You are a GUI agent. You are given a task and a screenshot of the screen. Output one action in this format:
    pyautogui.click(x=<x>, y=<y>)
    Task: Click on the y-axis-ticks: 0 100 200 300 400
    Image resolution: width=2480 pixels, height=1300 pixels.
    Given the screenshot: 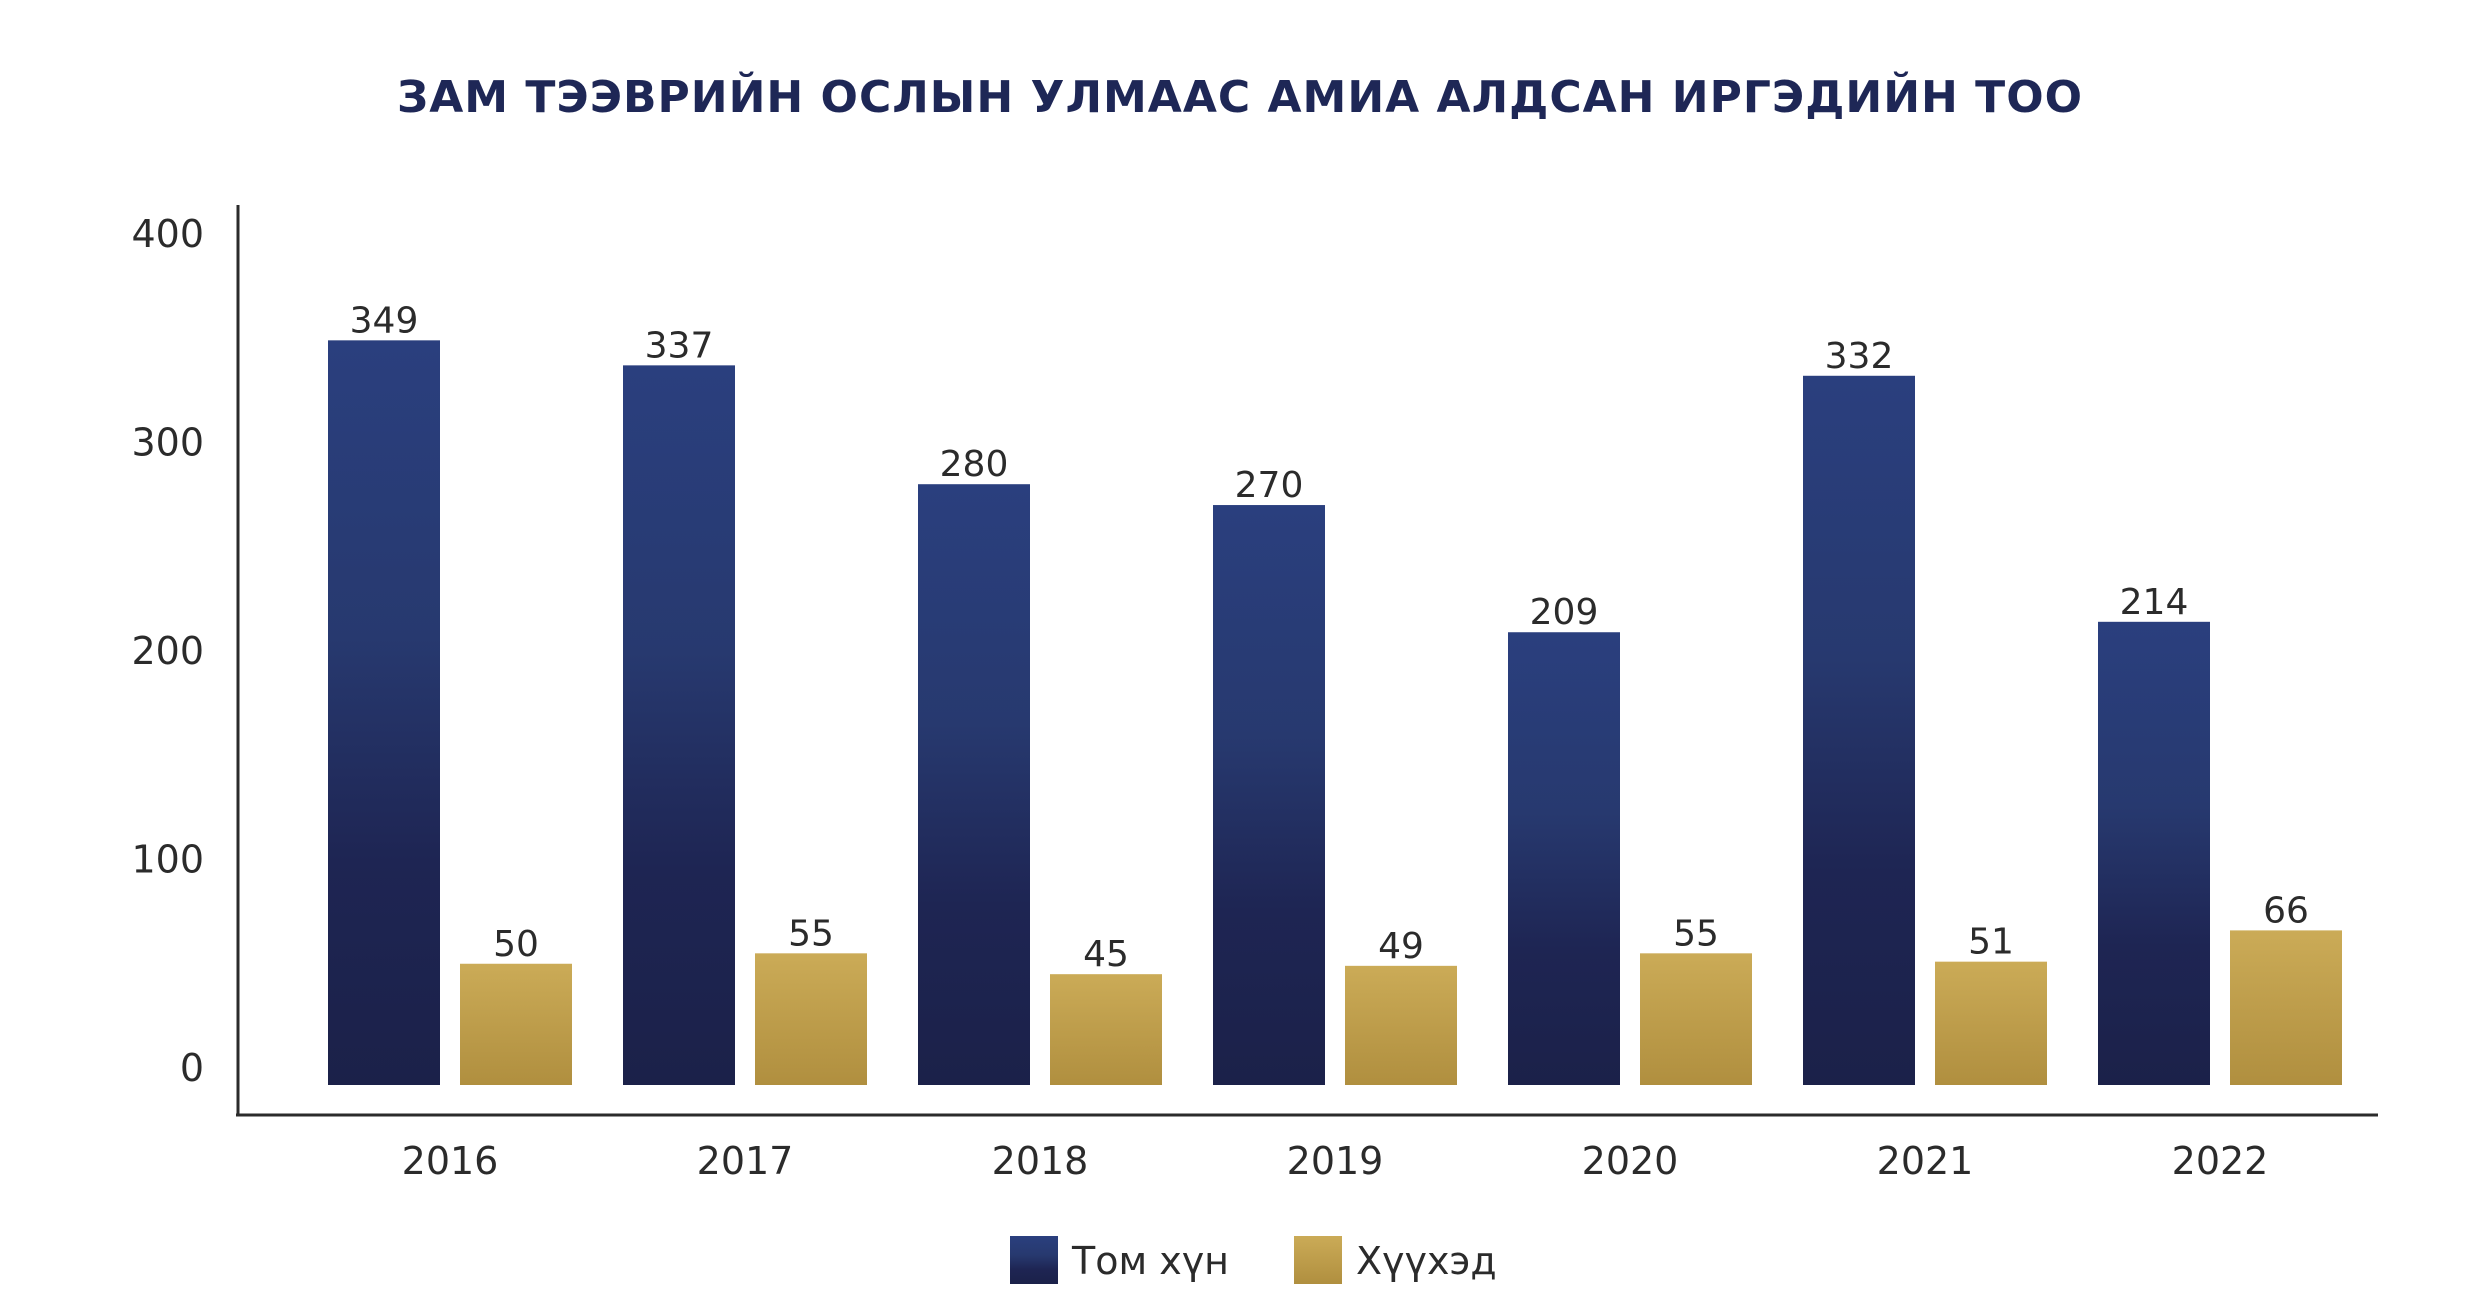 What is the action you would take?
    pyautogui.click(x=167, y=651)
    